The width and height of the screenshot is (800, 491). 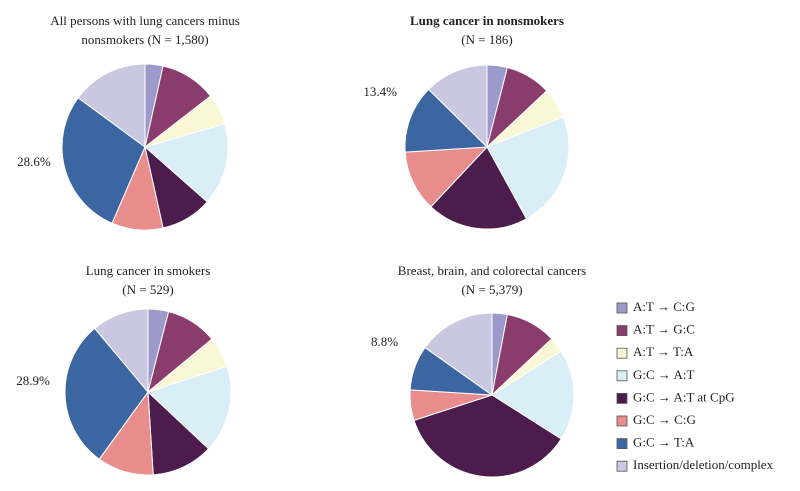 What do you see at coordinates (380, 91) in the screenshot?
I see `slice-label: 13.4%` at bounding box center [380, 91].